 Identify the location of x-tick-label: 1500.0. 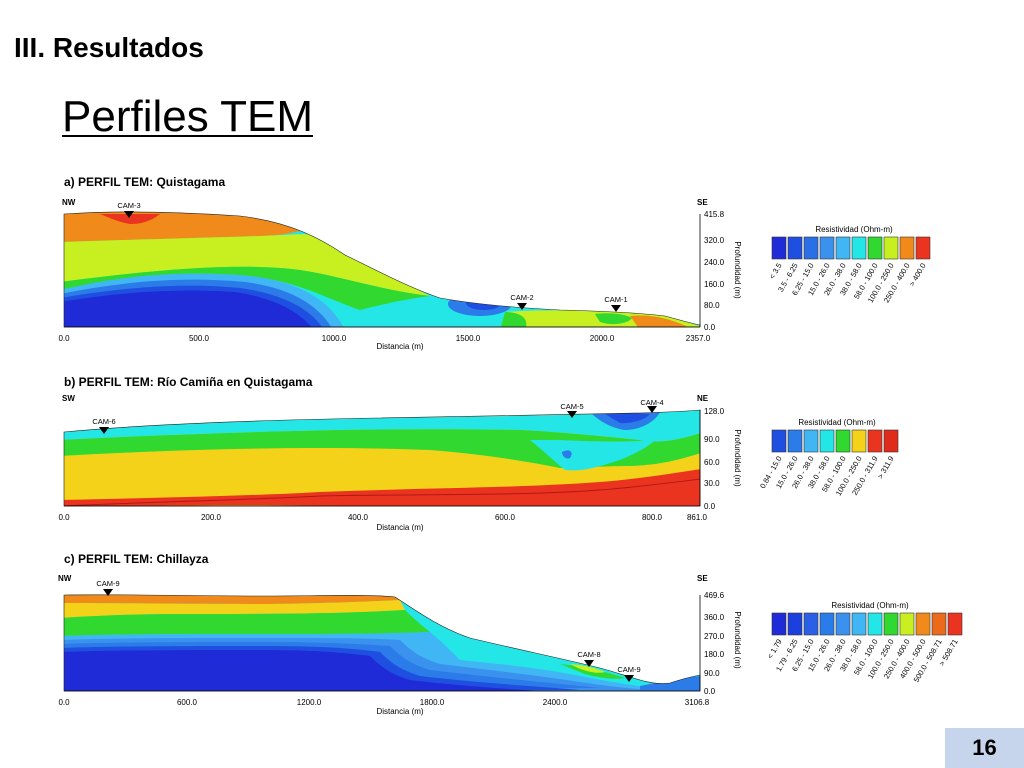
(468, 338).